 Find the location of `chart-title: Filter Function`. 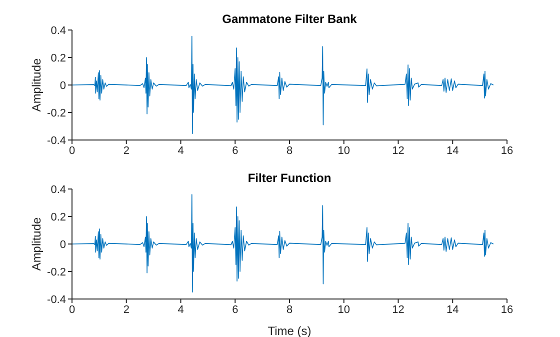

chart-title: Filter Function is located at coordinates (289, 178).